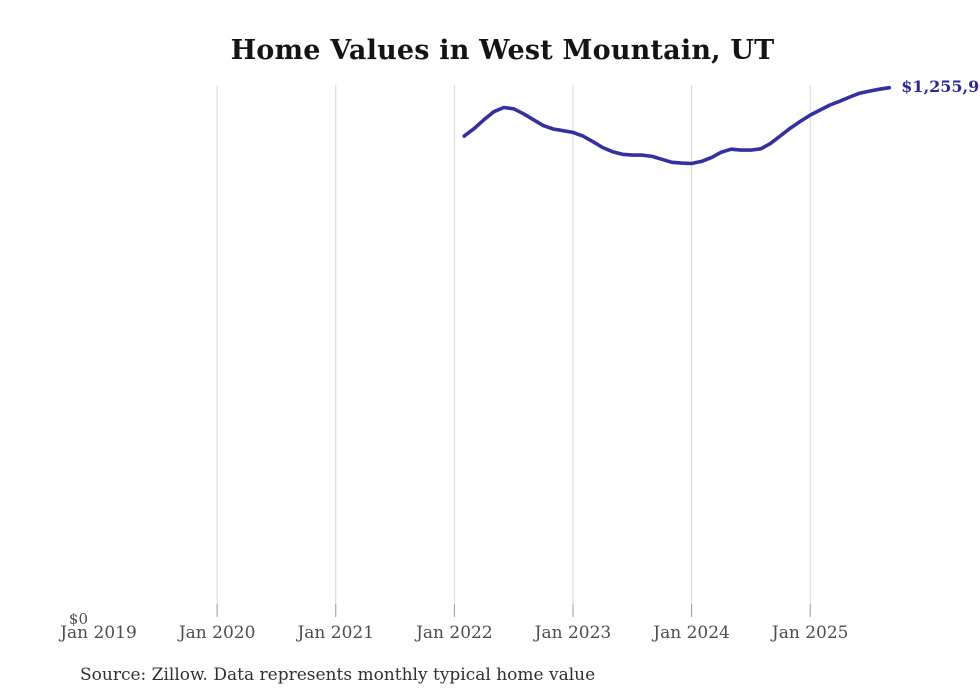 The image size is (980, 699). Describe the element at coordinates (98, 633) in the screenshot. I see `x-axis-label: Jan 2019` at that location.